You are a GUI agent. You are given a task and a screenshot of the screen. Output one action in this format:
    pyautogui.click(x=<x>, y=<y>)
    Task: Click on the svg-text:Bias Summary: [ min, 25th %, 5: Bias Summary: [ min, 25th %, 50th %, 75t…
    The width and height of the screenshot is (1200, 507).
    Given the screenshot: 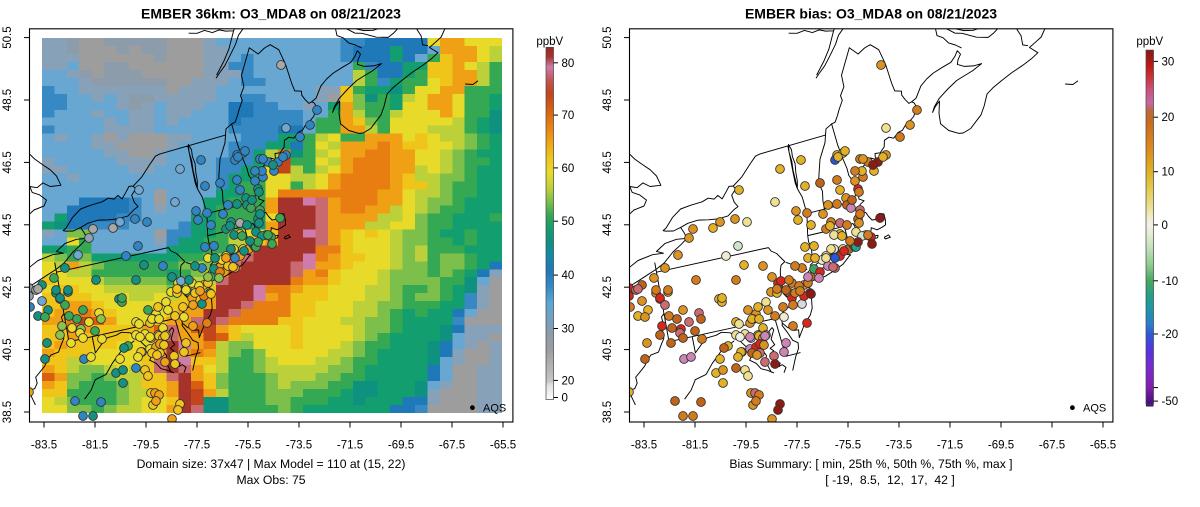 What is the action you would take?
    pyautogui.click(x=870, y=464)
    